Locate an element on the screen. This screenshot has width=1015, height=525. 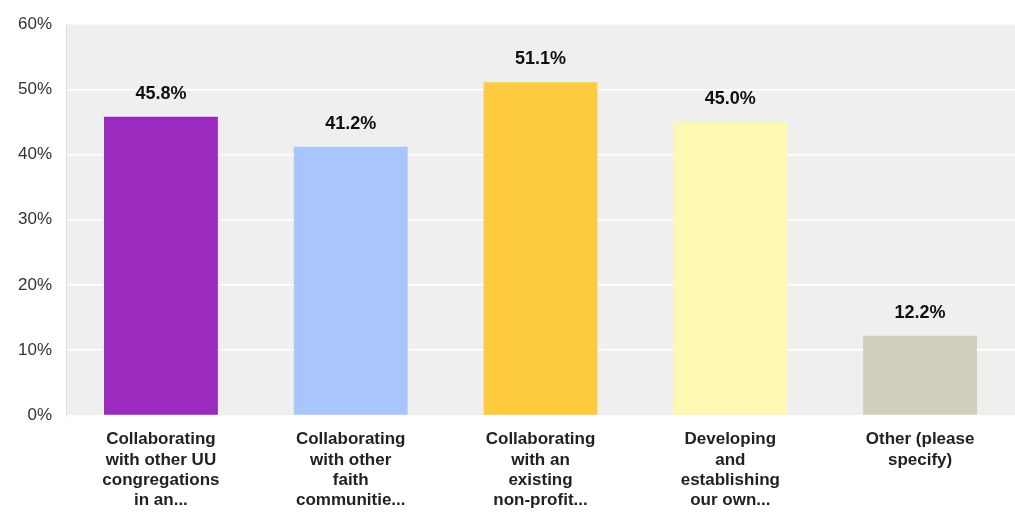
y-tick-label: 0% is located at coordinates (40, 415).